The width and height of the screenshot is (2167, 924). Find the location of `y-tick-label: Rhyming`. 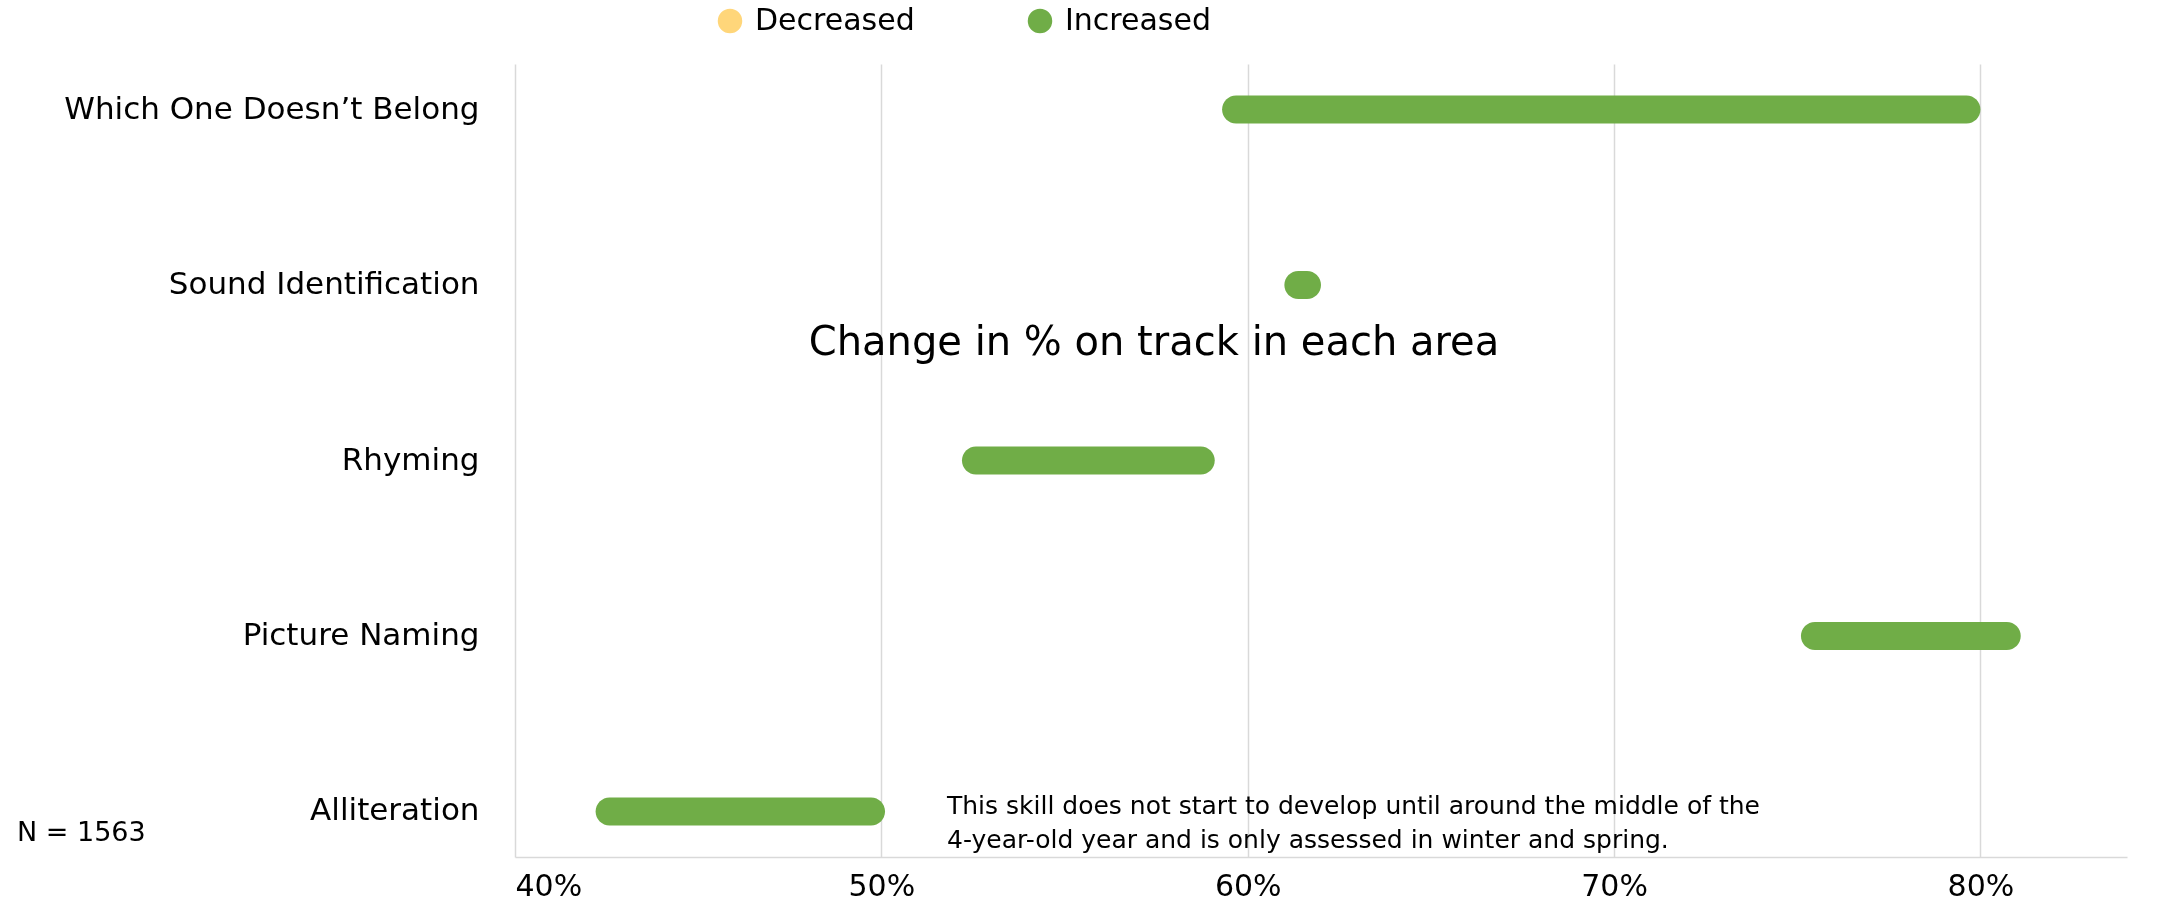

y-tick-label: Rhyming is located at coordinates (410, 458).